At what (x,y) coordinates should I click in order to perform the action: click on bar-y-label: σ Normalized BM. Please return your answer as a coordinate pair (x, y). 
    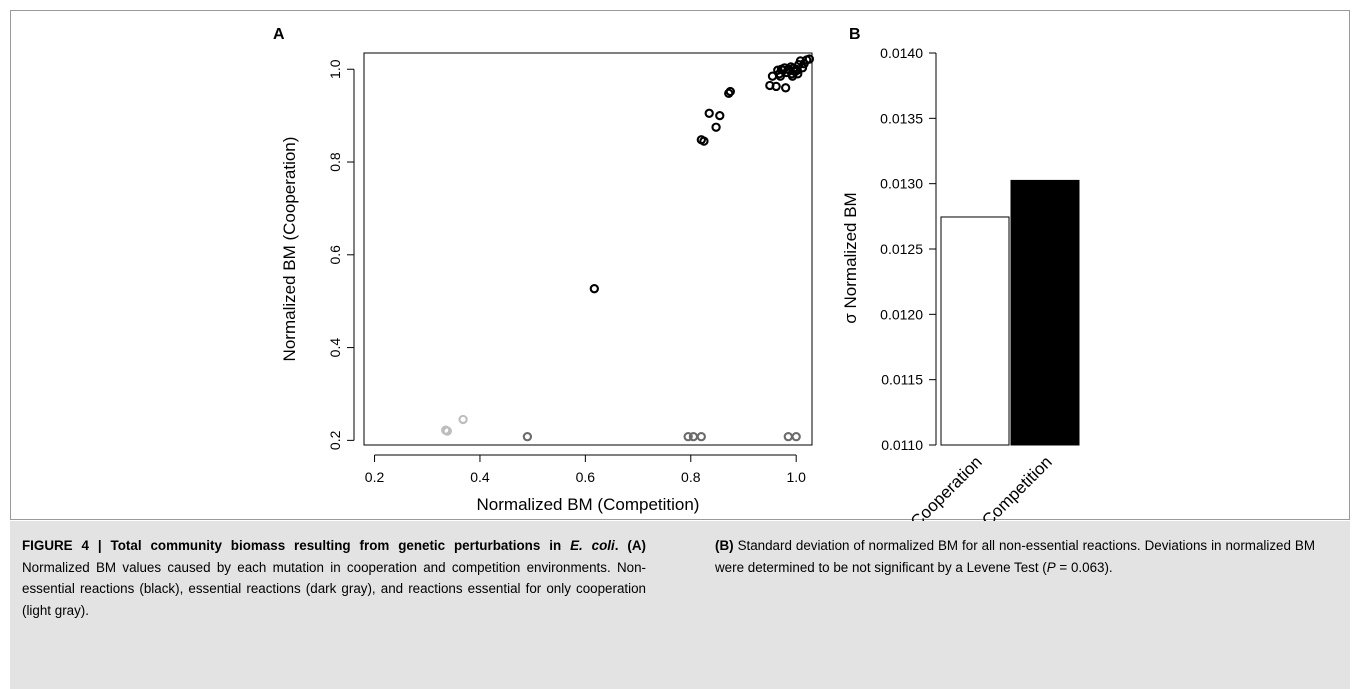
    Looking at the image, I should click on (850, 257).